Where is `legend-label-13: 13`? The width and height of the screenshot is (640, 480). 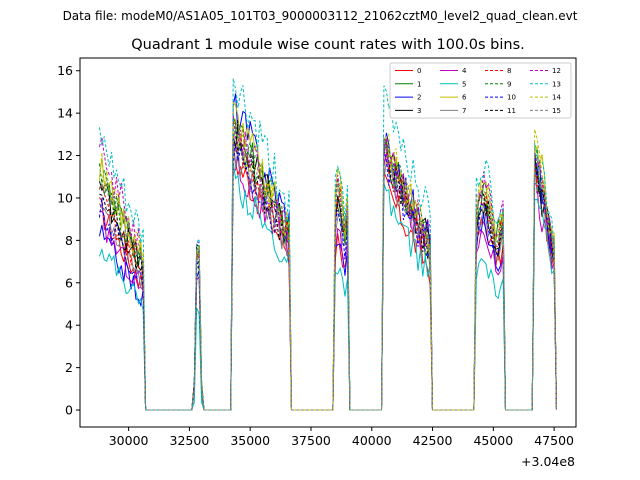
legend-label-13: 13 is located at coordinates (556, 84).